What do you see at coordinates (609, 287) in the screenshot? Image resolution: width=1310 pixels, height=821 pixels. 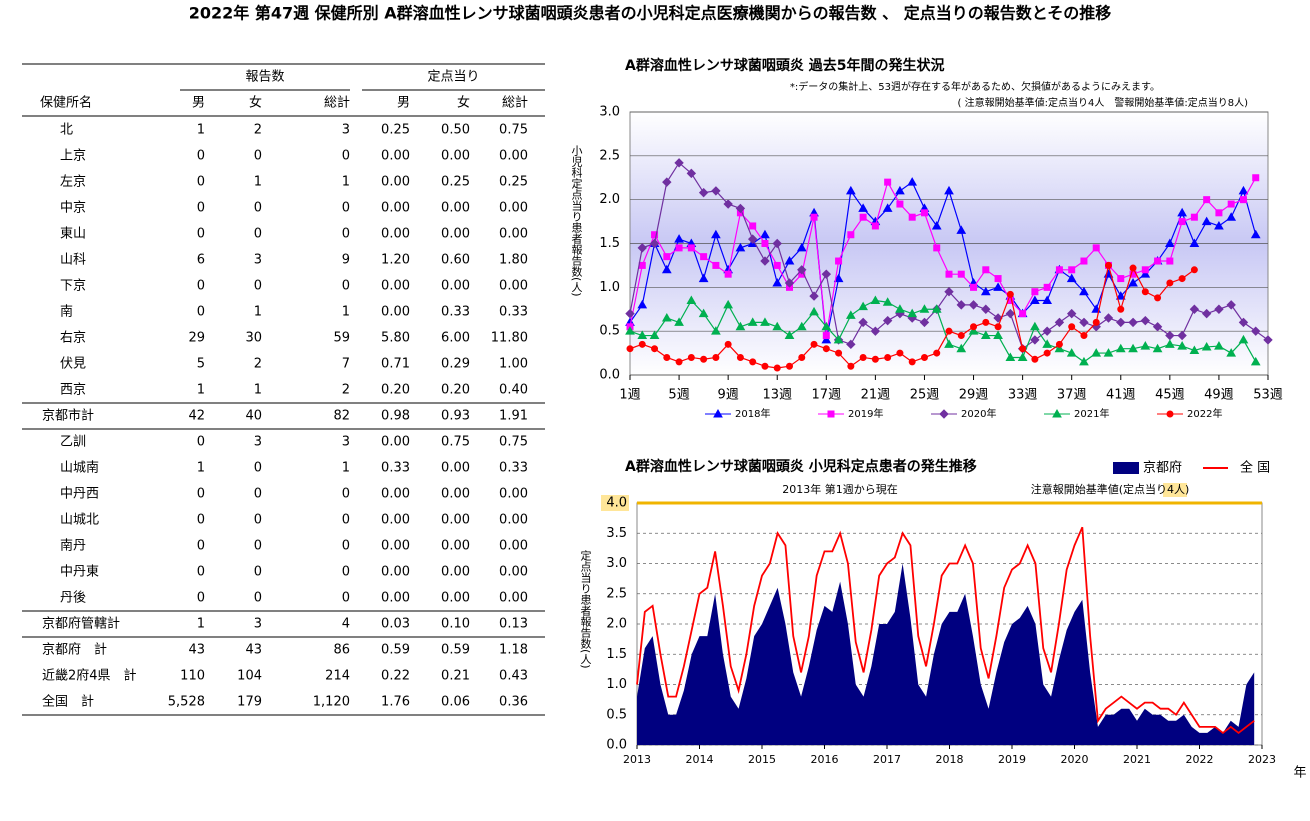 I see `y-tick-label: 1.0` at bounding box center [609, 287].